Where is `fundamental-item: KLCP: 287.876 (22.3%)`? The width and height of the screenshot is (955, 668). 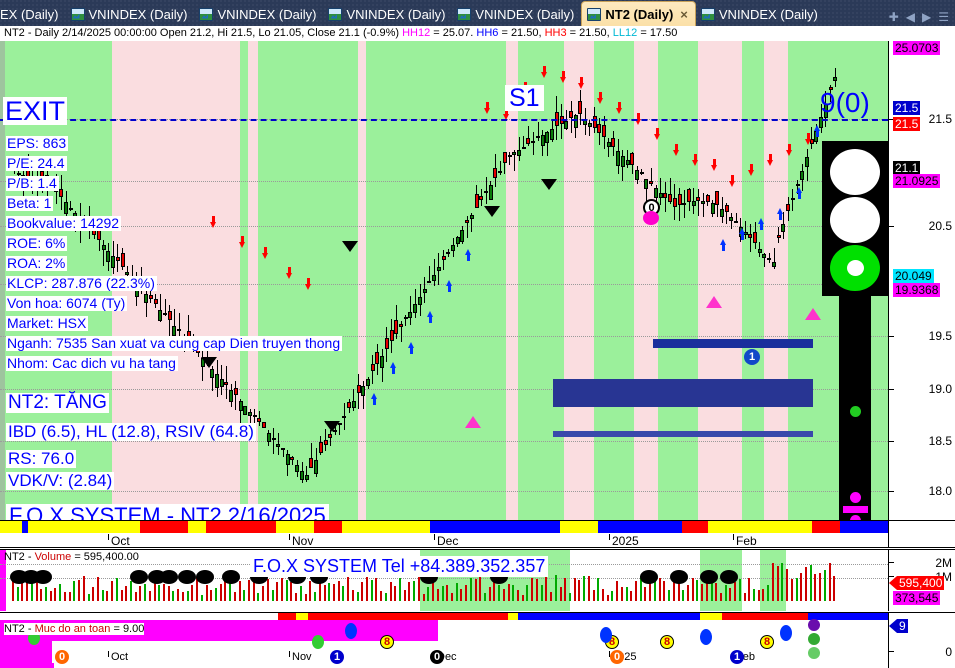
fundamental-item: KLCP: 287.876 (22.3%) is located at coordinates (81, 283).